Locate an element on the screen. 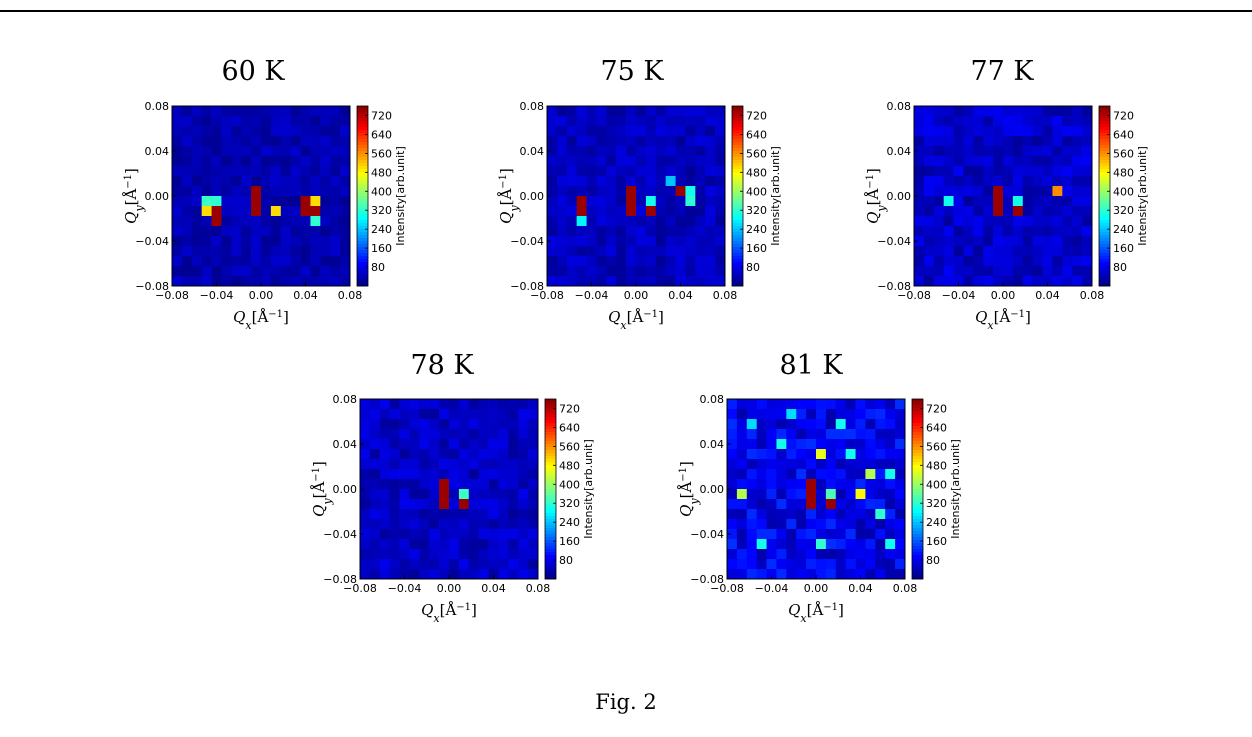 This screenshot has height=737, width=1252. x-tick-label: −0.08 is located at coordinates (727, 588).